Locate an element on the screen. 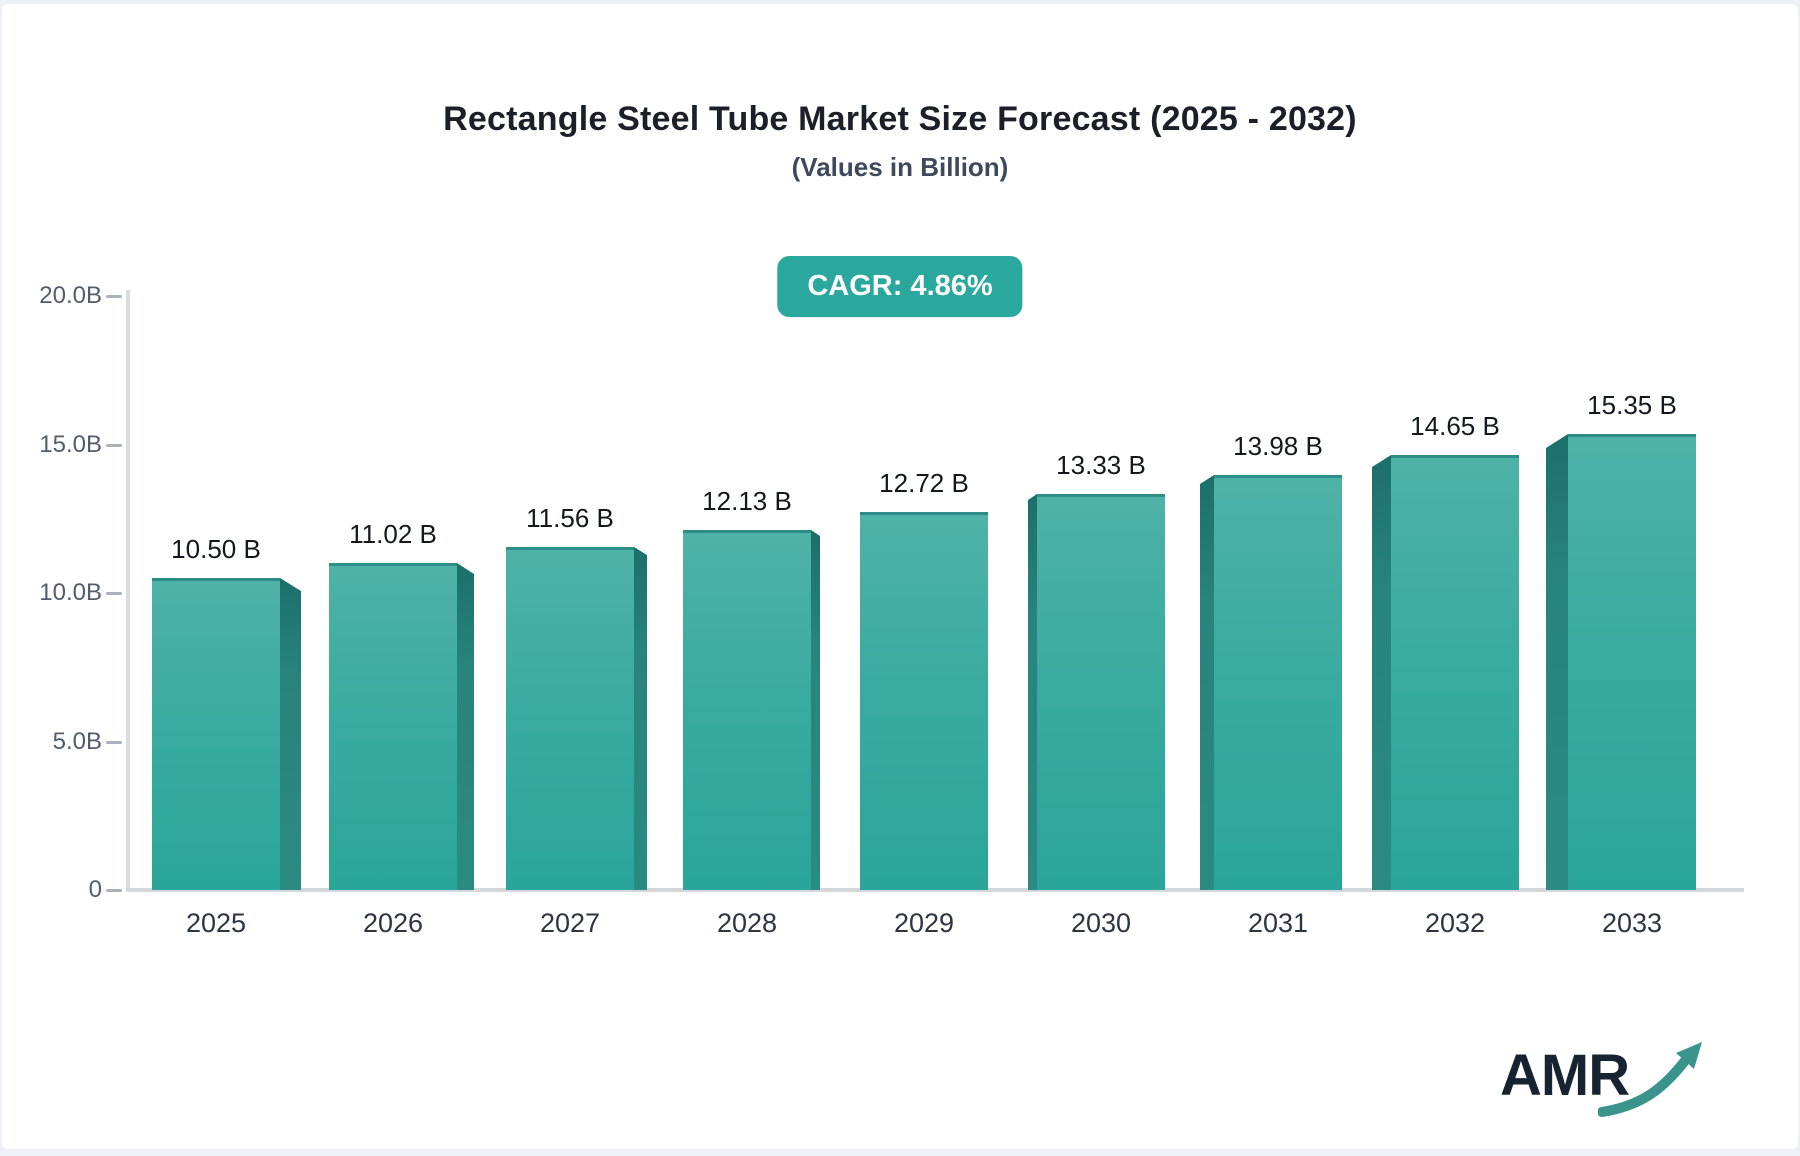 This screenshot has width=1800, height=1156. bar-side-2032 is located at coordinates (1381, 672).